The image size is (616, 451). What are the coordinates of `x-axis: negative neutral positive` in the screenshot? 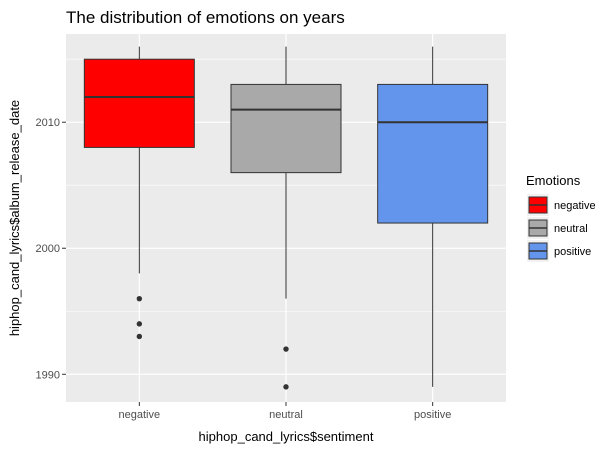 It's located at (285, 411).